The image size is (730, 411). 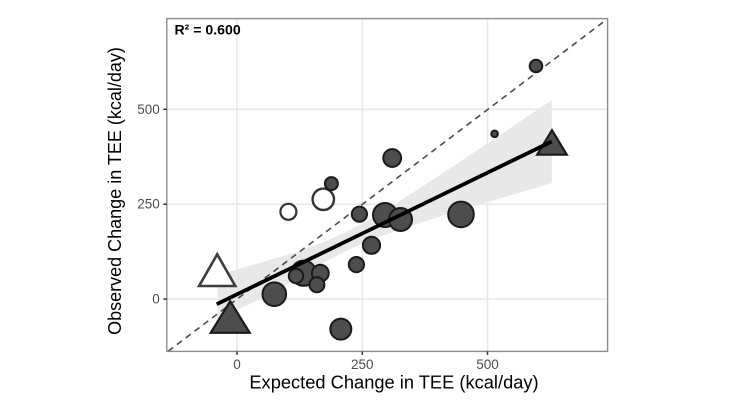 What do you see at coordinates (393, 381) in the screenshot?
I see `svg-text:Expected Change in TEE (kcal/d: Expected Change in TEE (kcal/day)` at bounding box center [393, 381].